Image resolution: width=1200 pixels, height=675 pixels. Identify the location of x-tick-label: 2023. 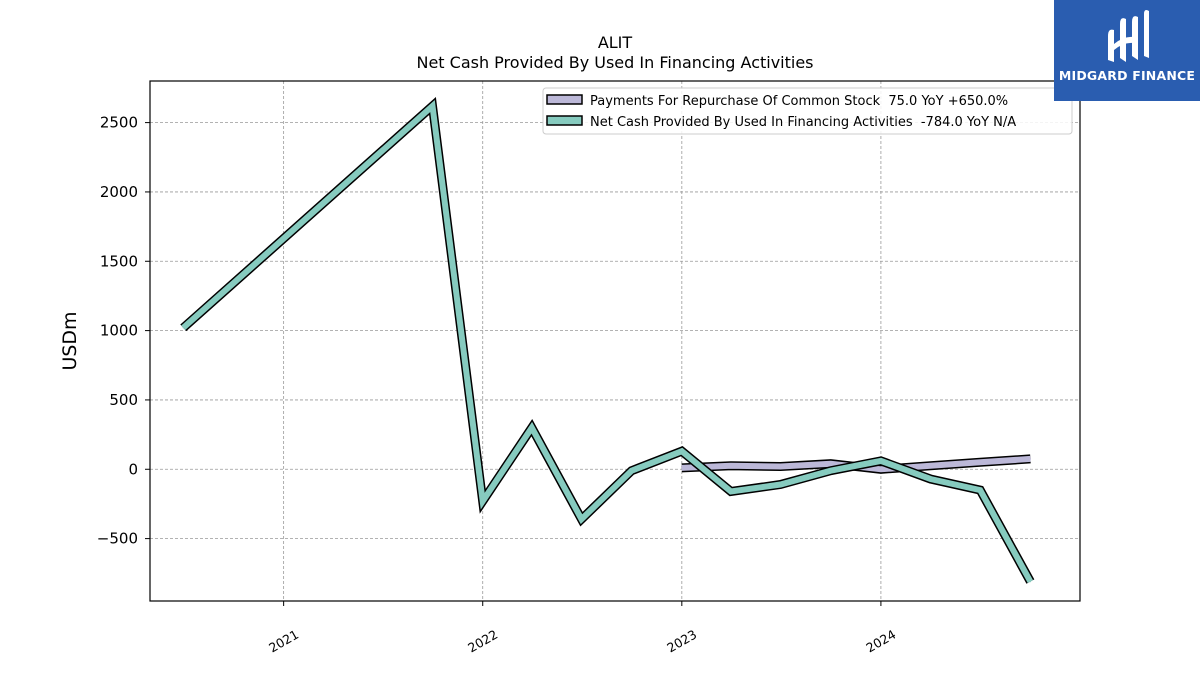
(681, 641).